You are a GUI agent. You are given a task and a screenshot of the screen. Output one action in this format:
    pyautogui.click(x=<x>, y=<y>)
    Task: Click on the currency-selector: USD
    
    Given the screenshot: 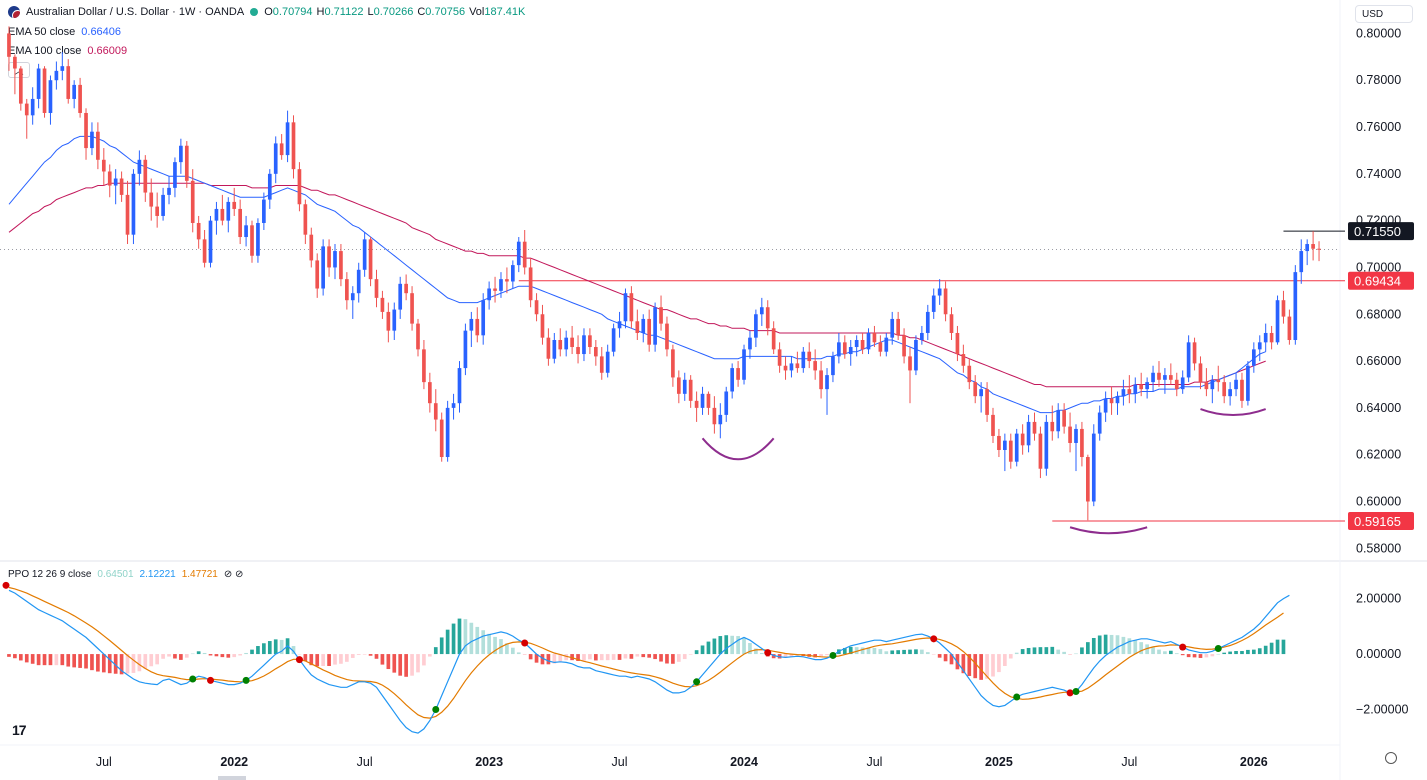 What is the action you would take?
    pyautogui.click(x=1384, y=14)
    